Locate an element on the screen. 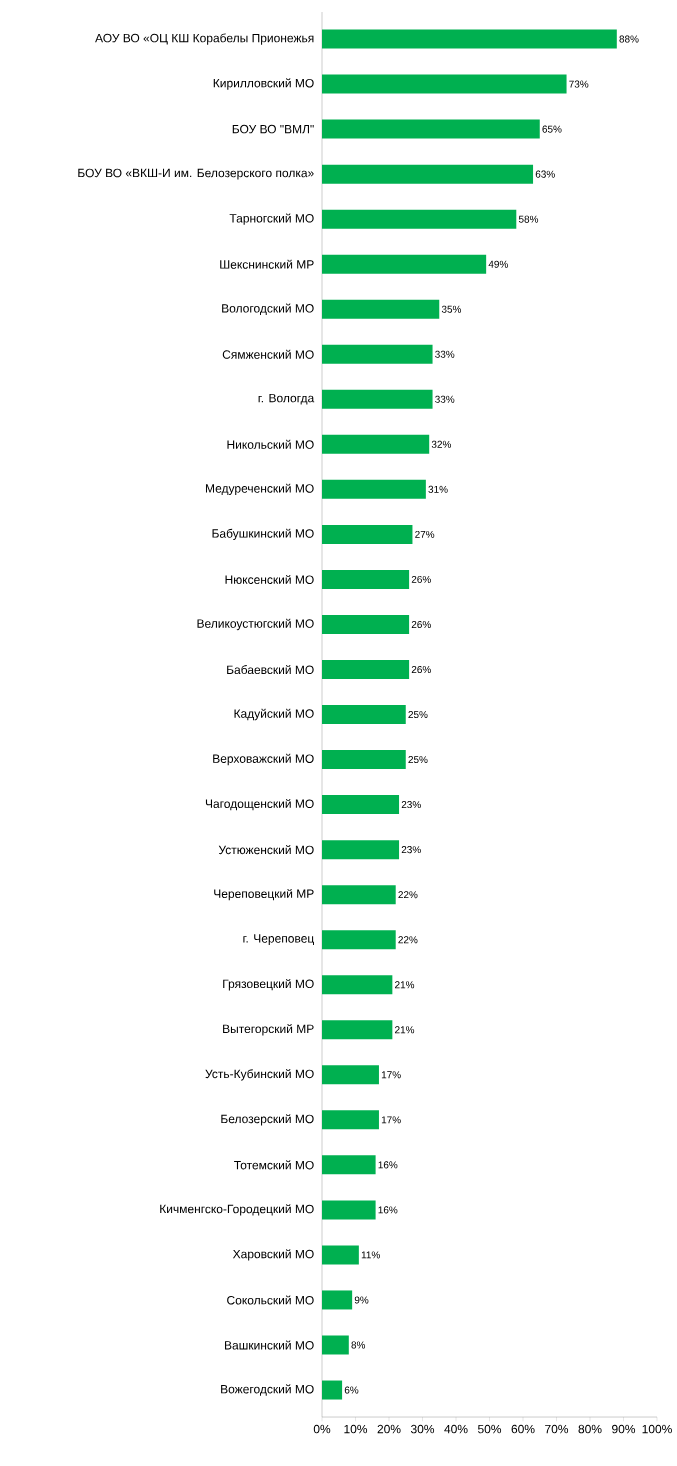 Image resolution: width=677 pixels, height=1466 pixels. y-tick-label: Никольский МО is located at coordinates (270, 444).